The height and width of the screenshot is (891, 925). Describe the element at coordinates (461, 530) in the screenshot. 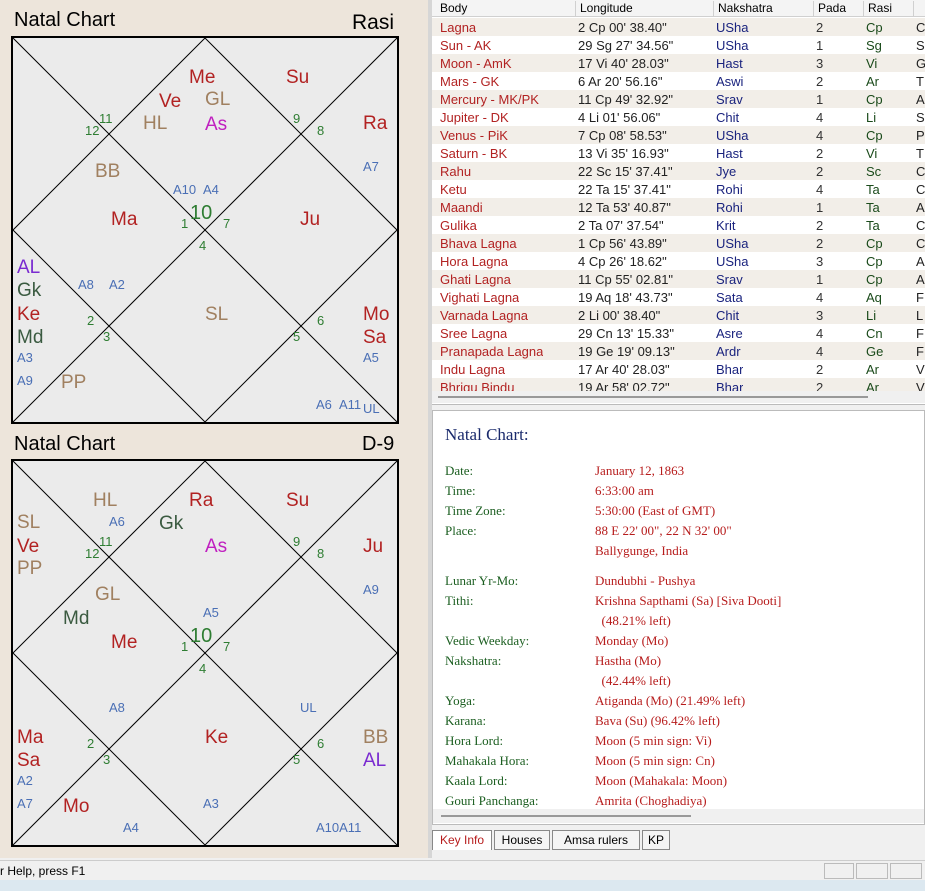

I see `info-key: Place:` at that location.